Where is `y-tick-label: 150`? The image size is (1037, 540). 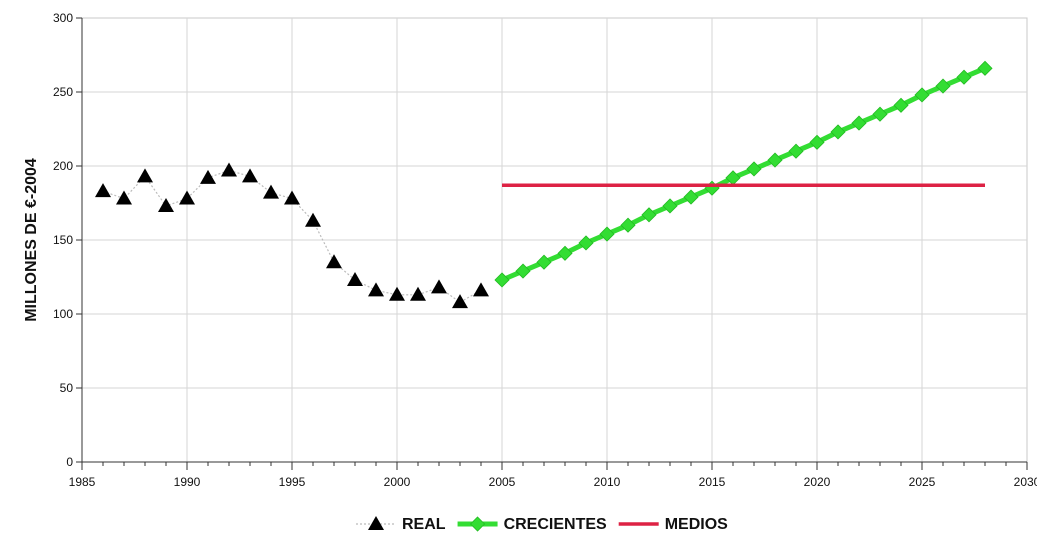 y-tick-label: 150 is located at coordinates (63, 240).